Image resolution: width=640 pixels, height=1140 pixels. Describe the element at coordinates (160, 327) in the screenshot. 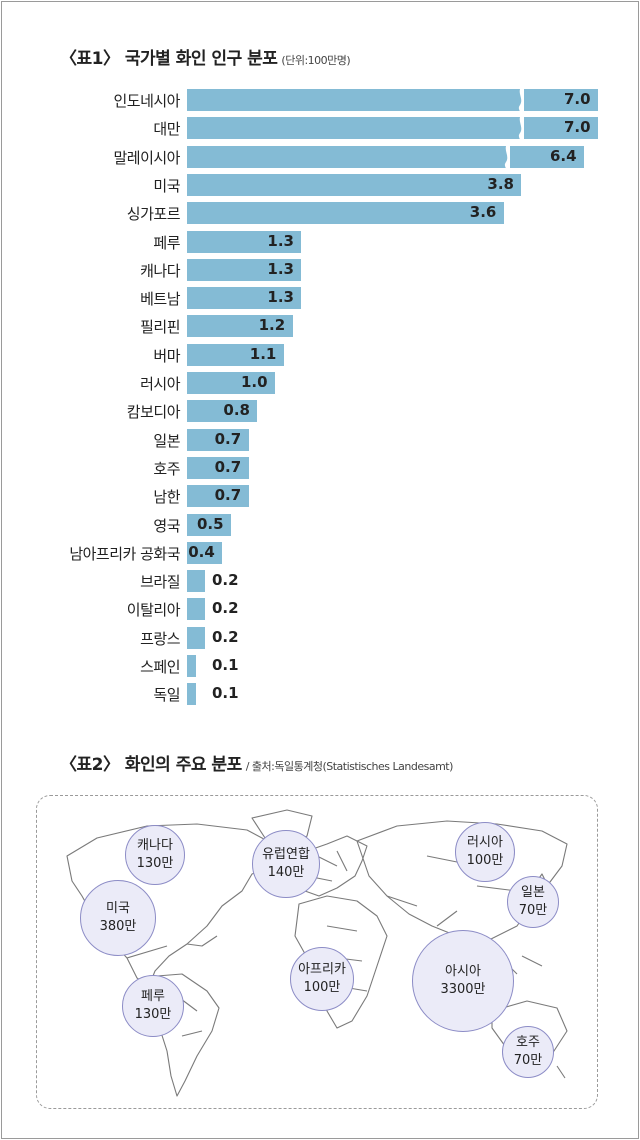

I see `bar-label: 필리핀` at that location.